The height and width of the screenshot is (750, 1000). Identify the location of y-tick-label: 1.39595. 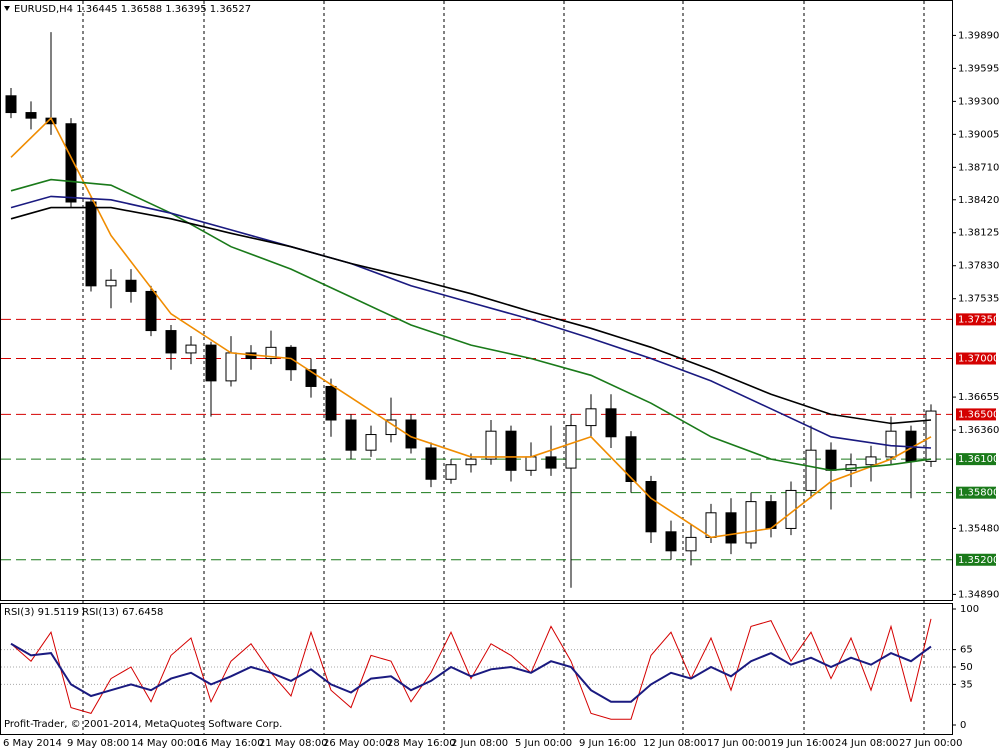
(978, 68).